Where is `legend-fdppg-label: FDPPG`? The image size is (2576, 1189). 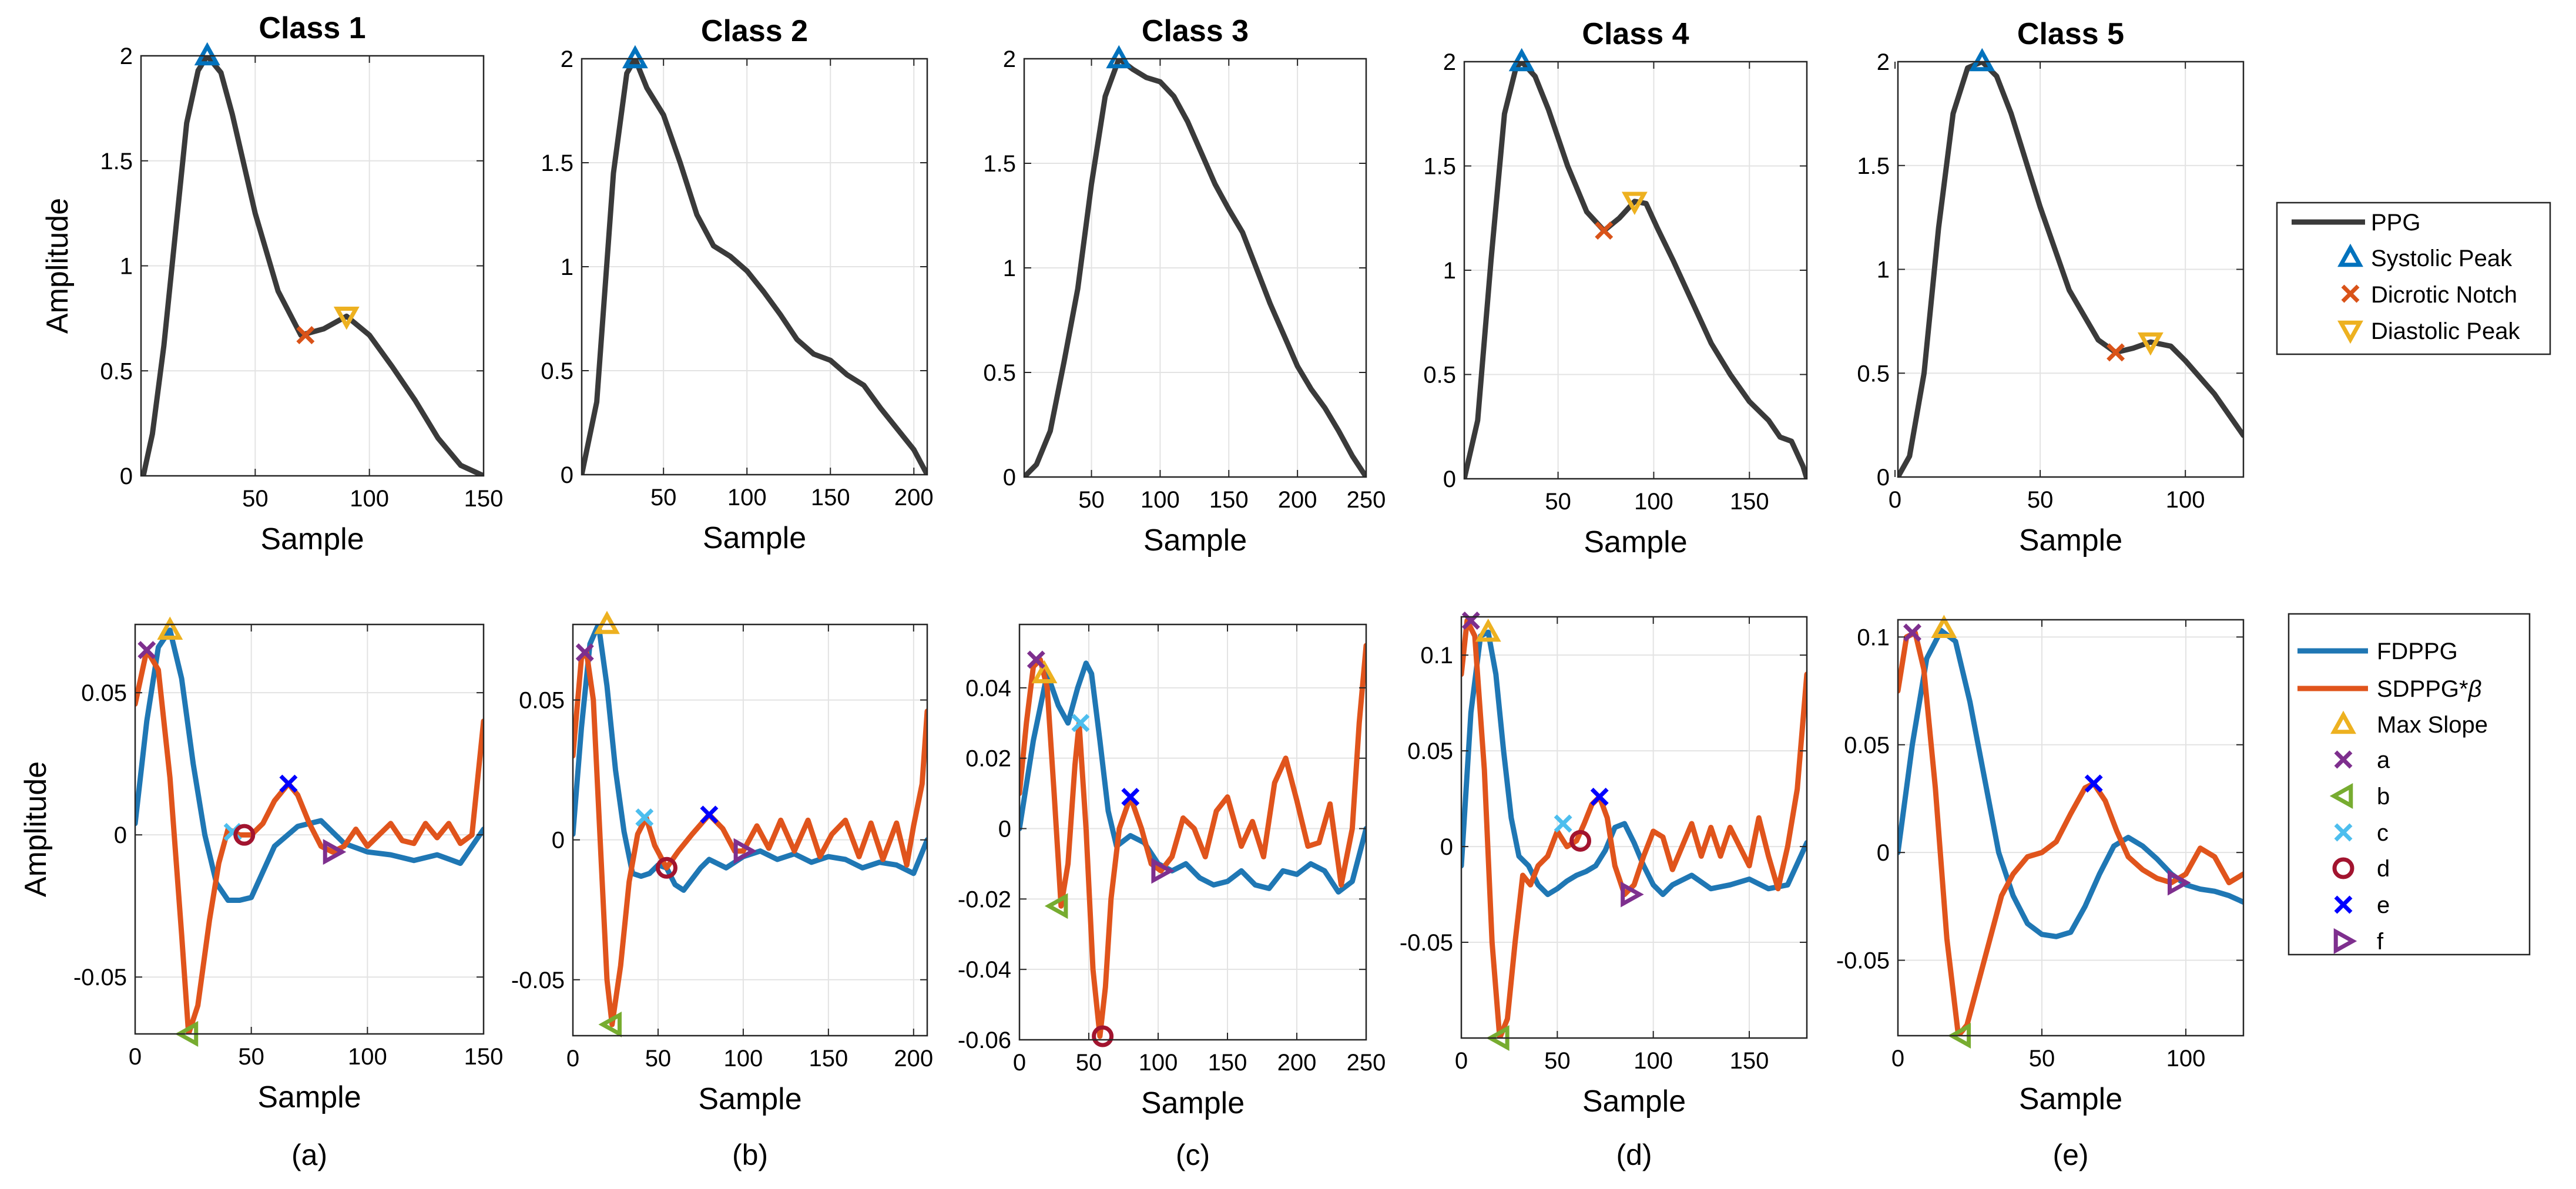 legend-fdppg-label: FDPPG is located at coordinates (2418, 651).